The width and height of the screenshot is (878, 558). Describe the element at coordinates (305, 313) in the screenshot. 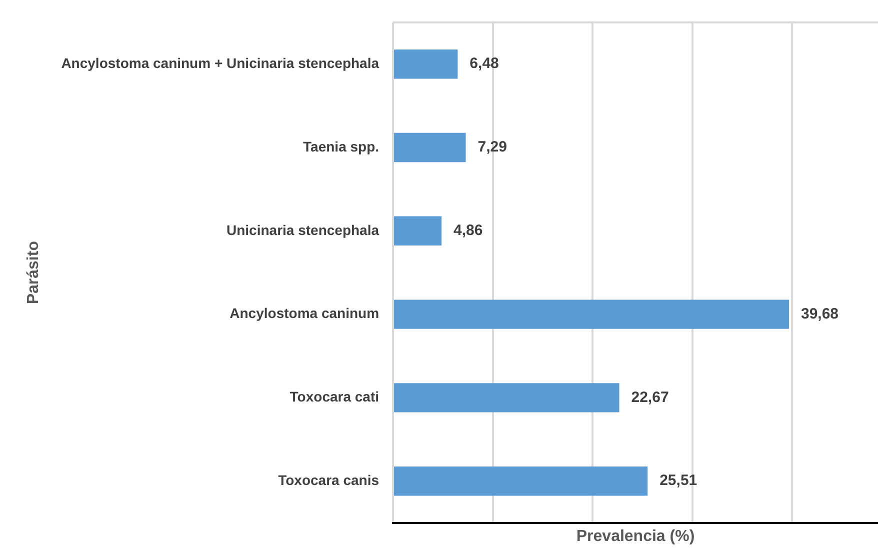

I see `y-tick-label: Ancylostoma caninum` at that location.